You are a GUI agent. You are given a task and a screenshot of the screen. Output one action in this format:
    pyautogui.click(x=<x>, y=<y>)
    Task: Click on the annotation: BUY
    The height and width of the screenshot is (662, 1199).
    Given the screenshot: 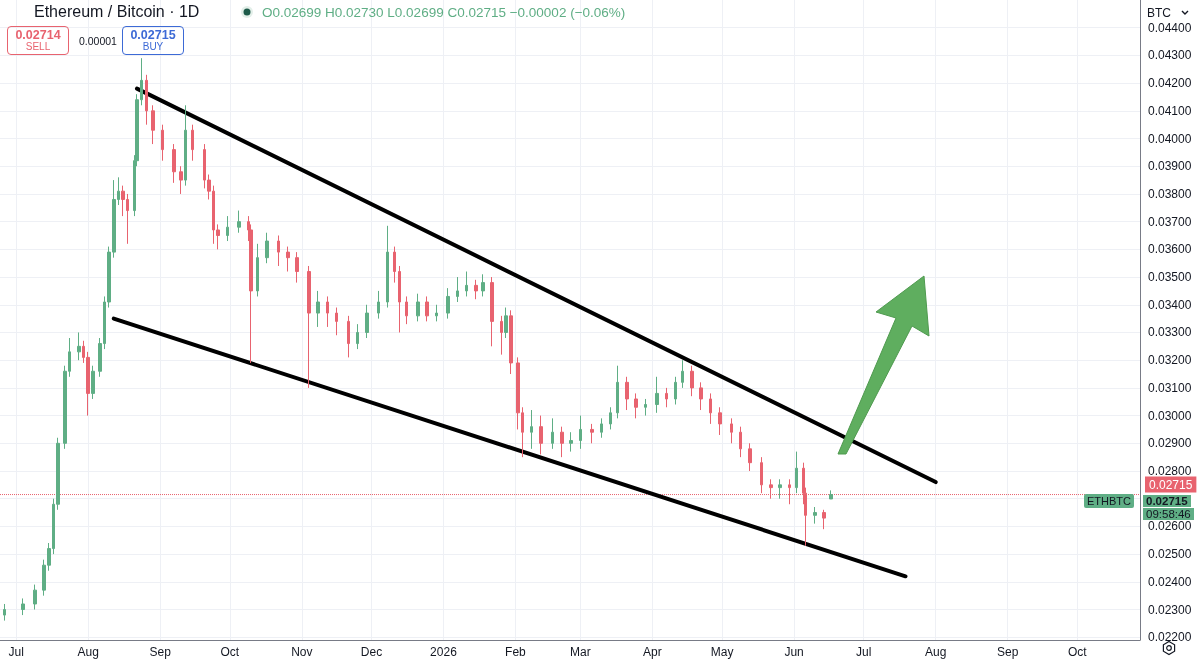 What is the action you would take?
    pyautogui.click(x=153, y=46)
    